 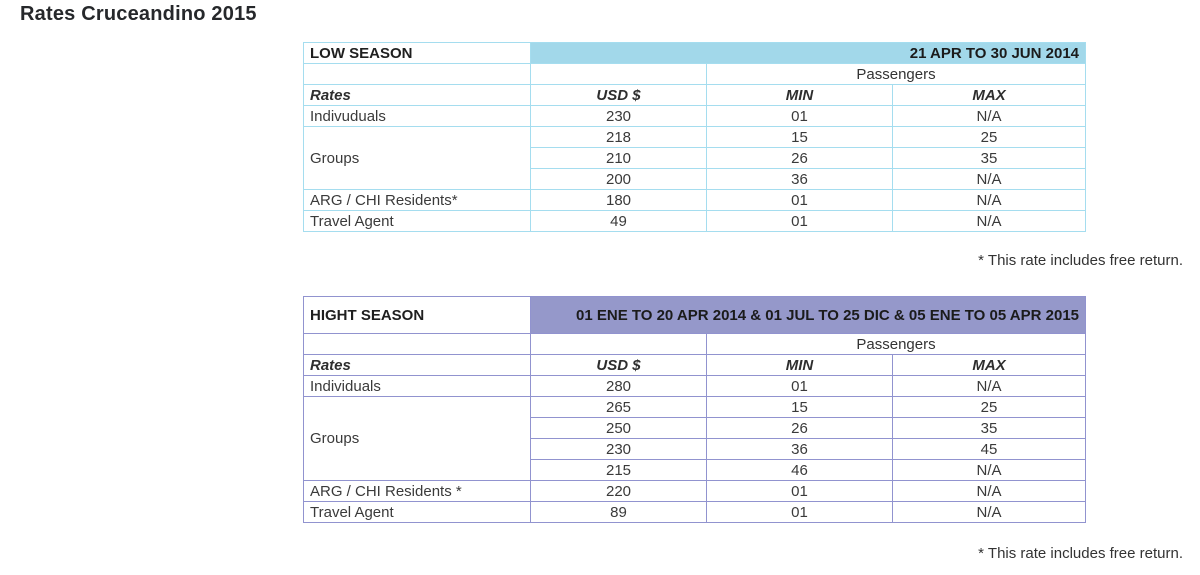 I want to click on table-row: ARG / CHI Residents * 220 01 N/A, so click(x=695, y=491).